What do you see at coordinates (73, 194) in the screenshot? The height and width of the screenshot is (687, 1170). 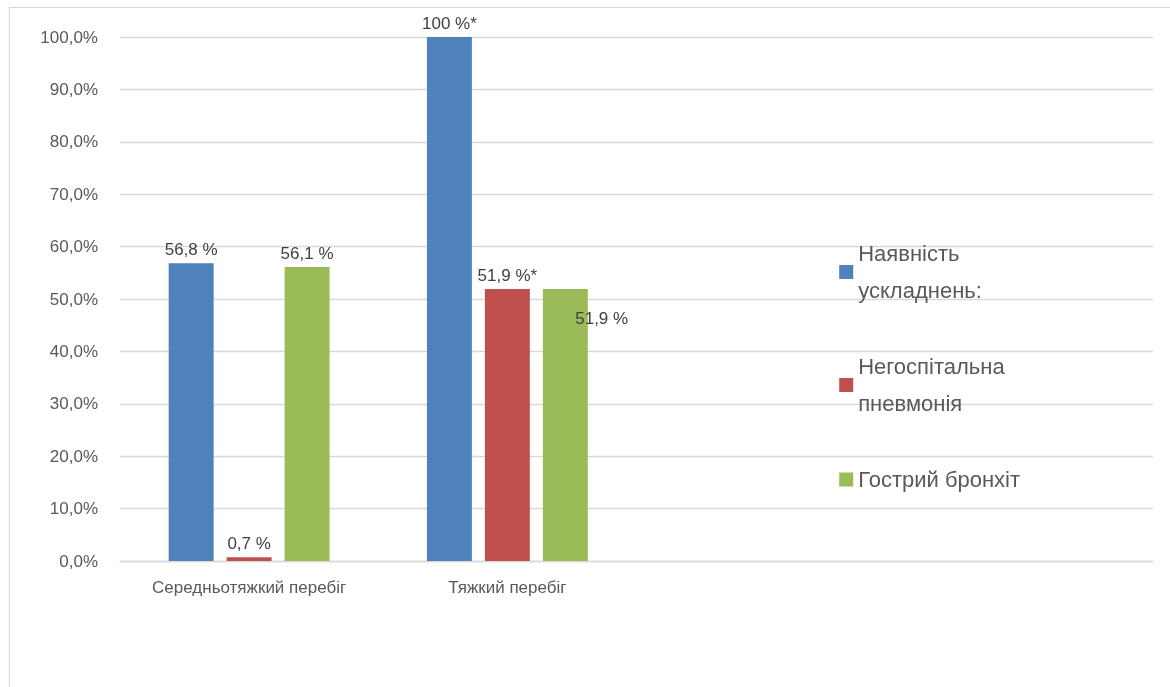 I see `y-tick-label: 70,0%` at bounding box center [73, 194].